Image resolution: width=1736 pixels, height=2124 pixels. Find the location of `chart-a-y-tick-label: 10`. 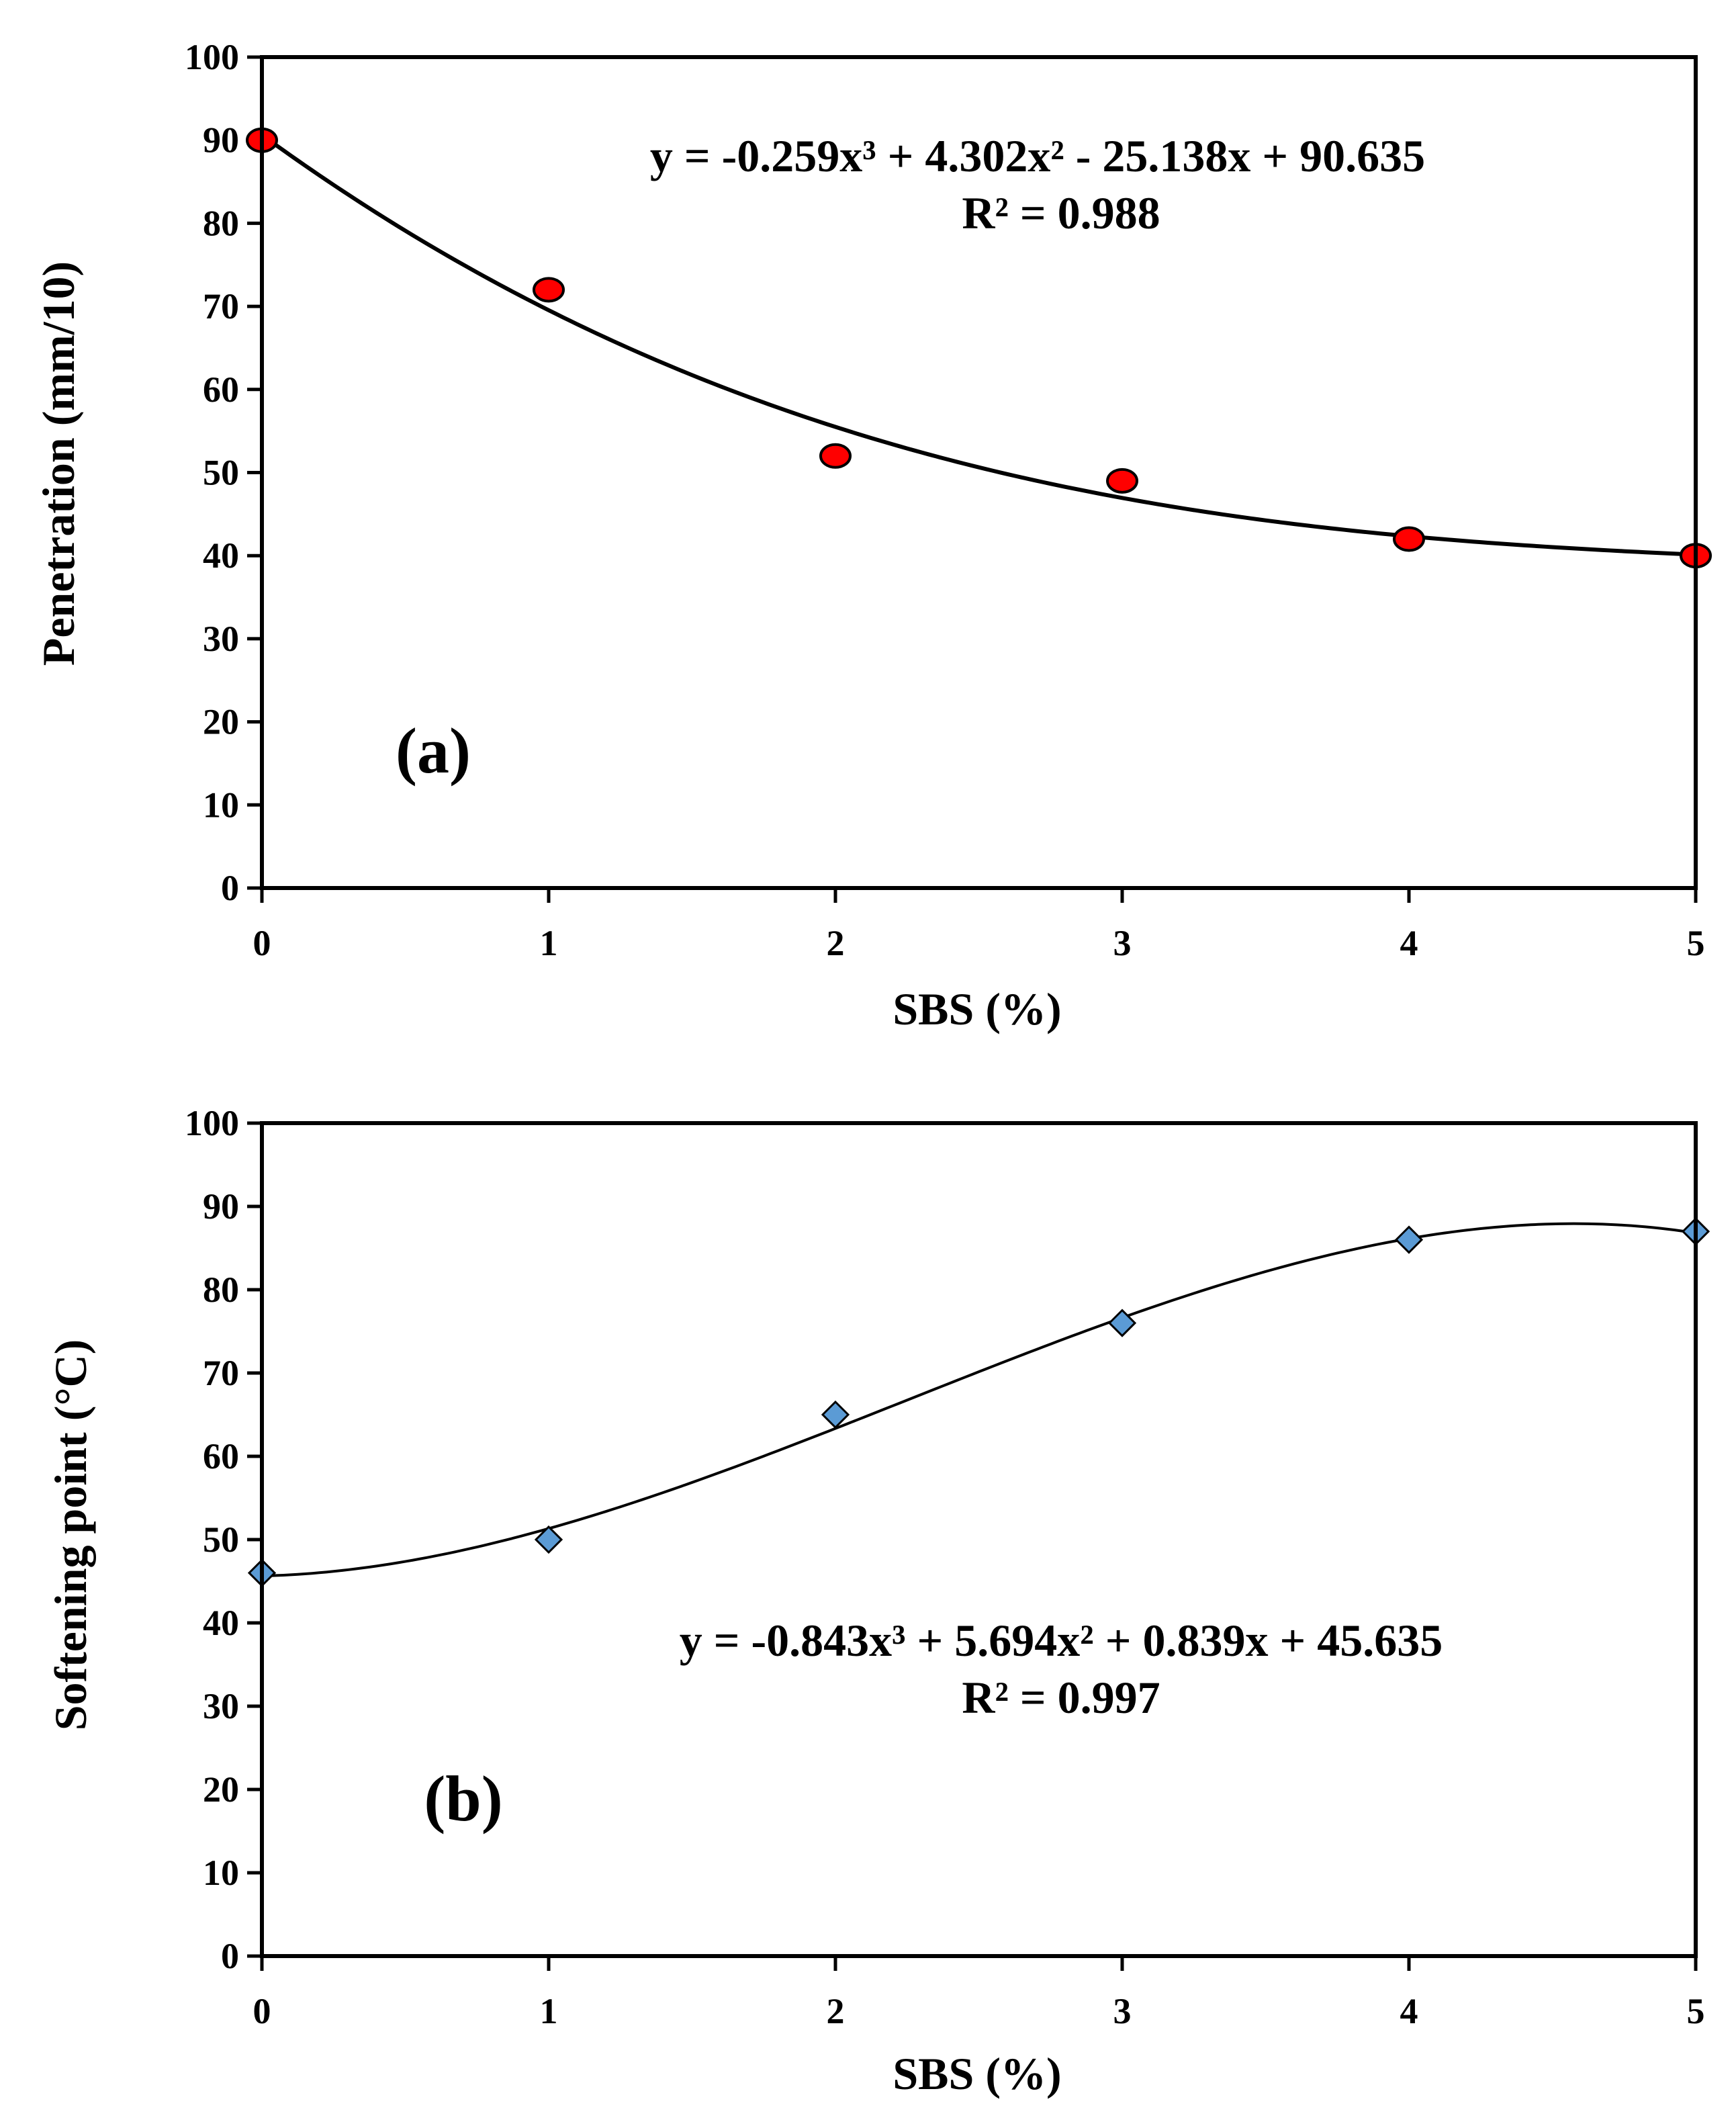

chart-a-y-tick-label: 10 is located at coordinates (221, 805).